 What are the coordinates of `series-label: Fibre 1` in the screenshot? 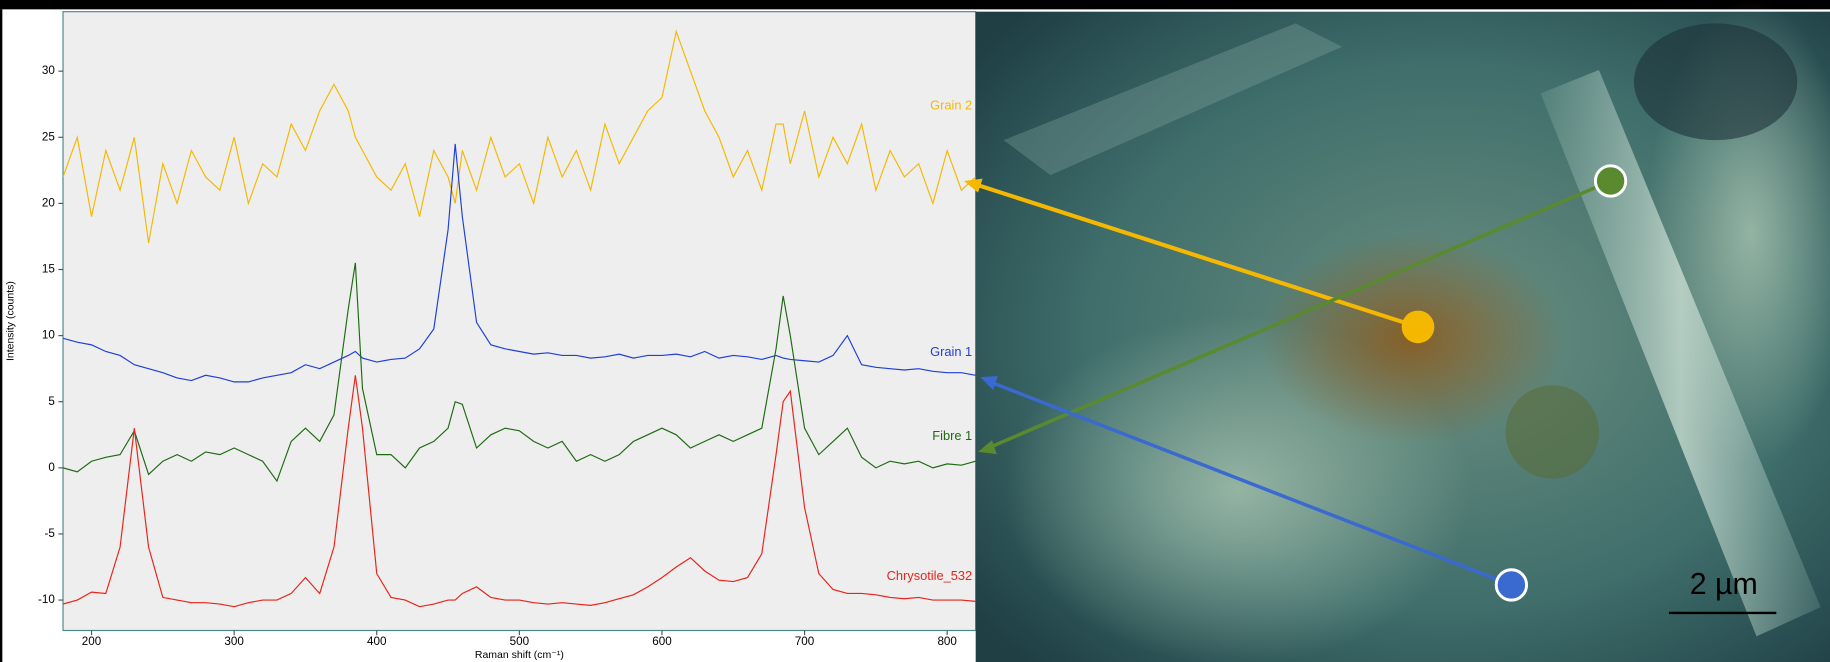 It's located at (952, 435).